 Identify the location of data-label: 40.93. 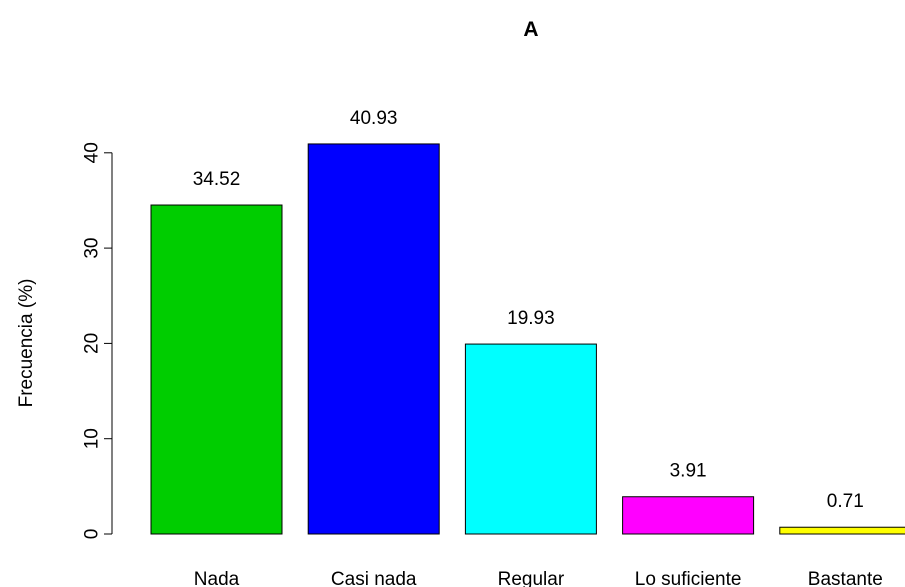
(374, 118).